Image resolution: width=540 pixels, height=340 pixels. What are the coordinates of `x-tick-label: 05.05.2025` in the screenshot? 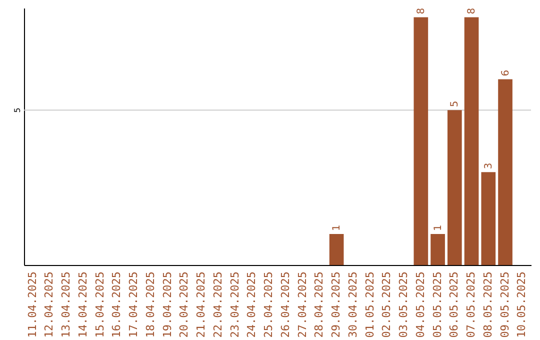 It's located at (437, 305).